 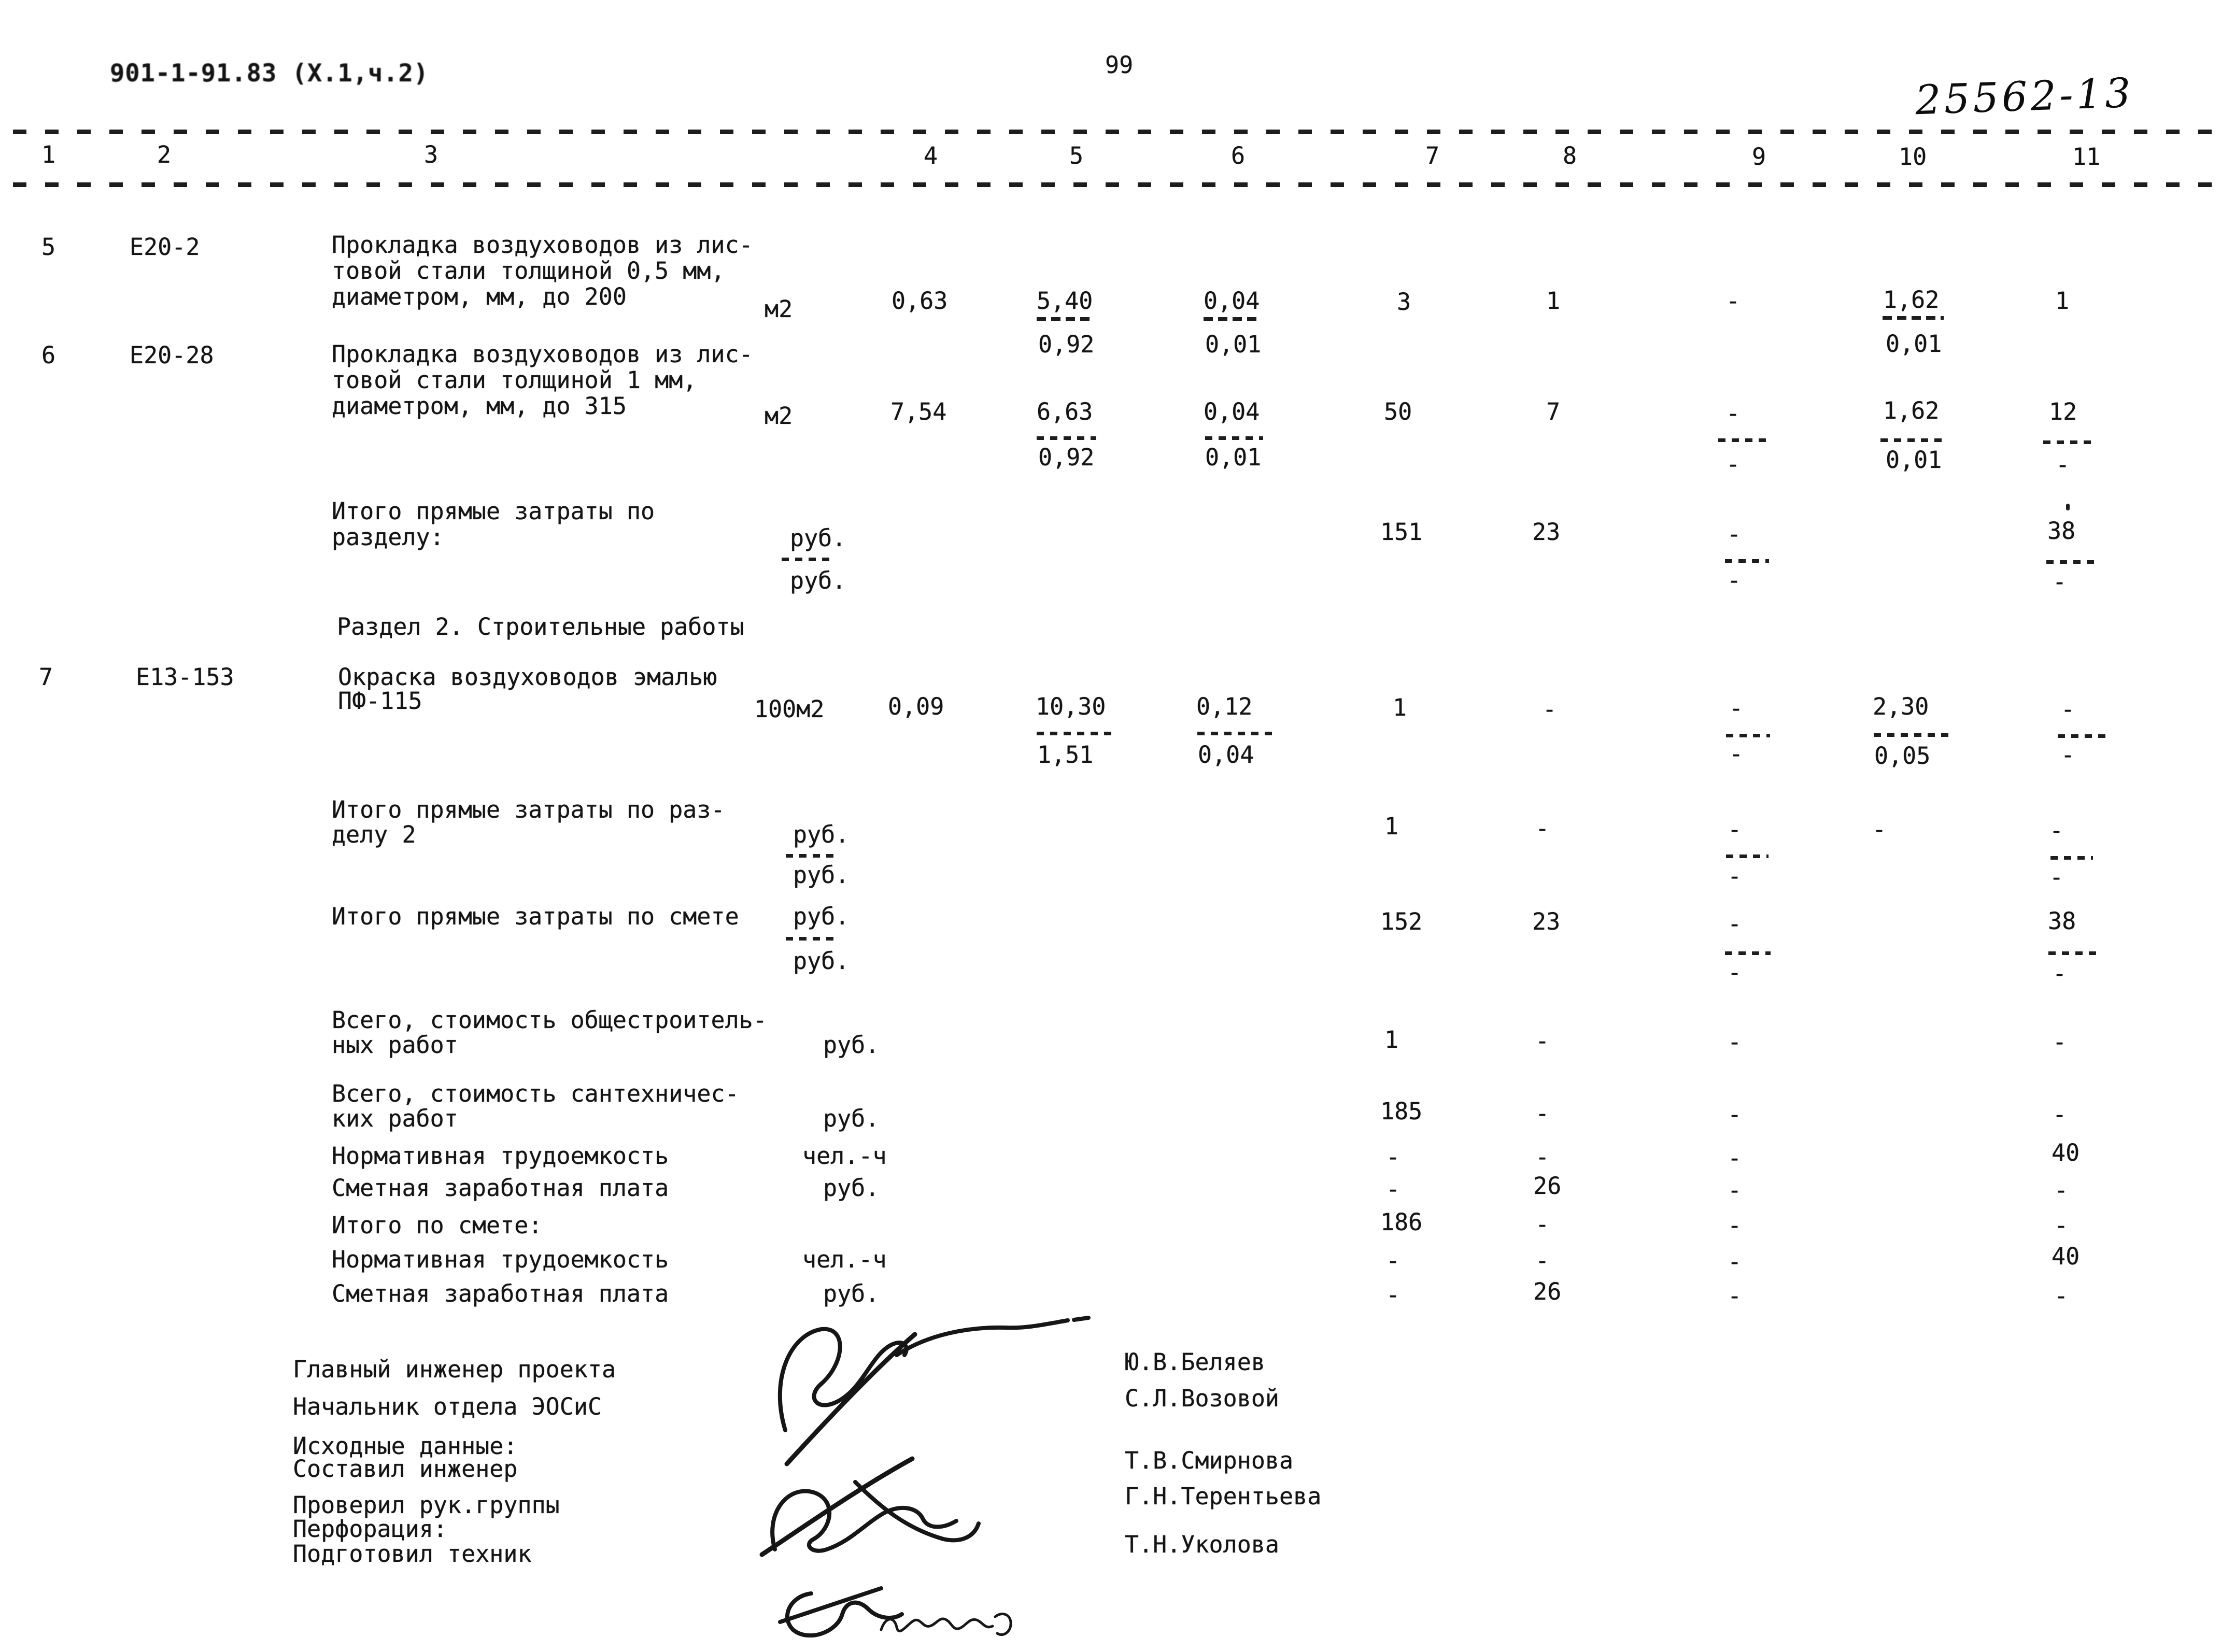 What do you see at coordinates (2060, 1042) in the screenshot?
I see `table-summary-0-c11: -` at bounding box center [2060, 1042].